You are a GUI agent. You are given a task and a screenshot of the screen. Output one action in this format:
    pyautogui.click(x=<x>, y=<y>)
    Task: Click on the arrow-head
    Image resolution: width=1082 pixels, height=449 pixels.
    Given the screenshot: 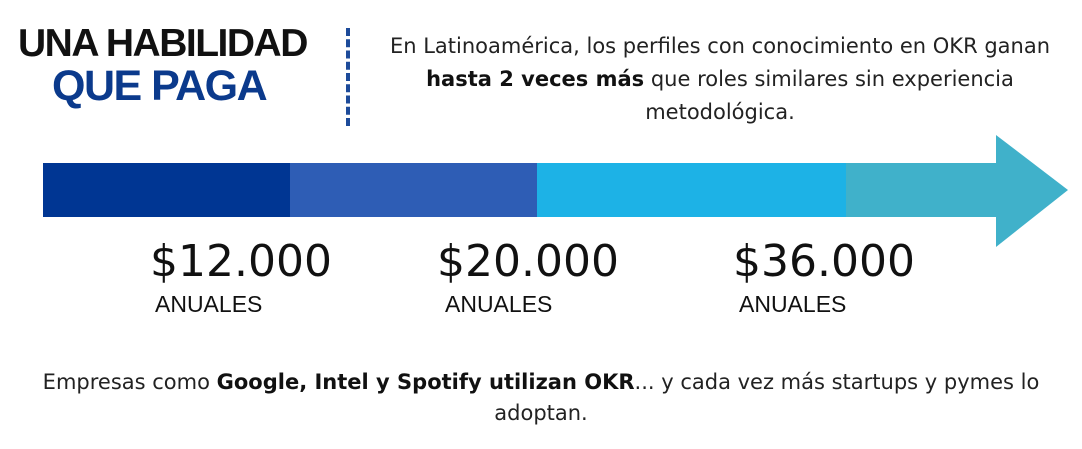 What is the action you would take?
    pyautogui.click(x=1032, y=191)
    